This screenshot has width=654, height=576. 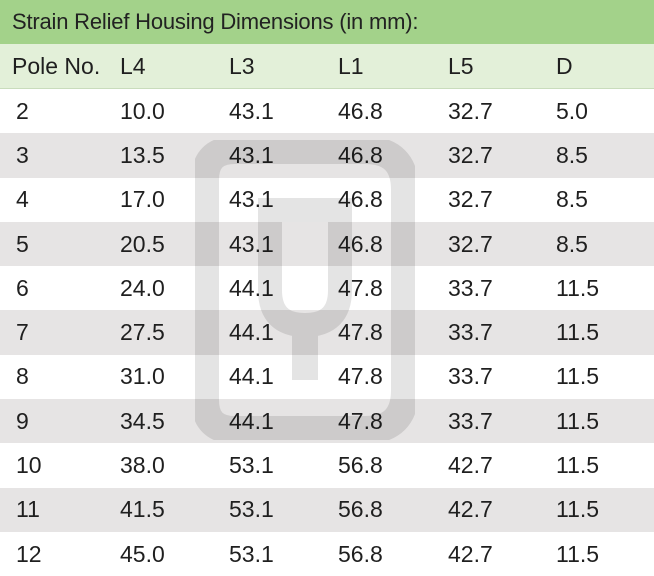 I want to click on column-header-l1: L1, so click(x=351, y=65).